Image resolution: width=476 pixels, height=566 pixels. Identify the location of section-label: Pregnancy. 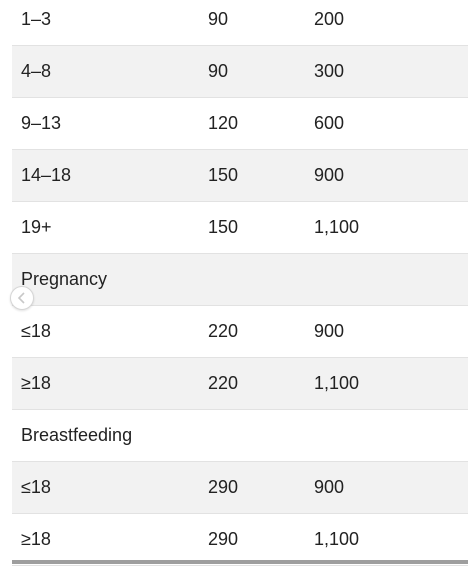
(64, 279).